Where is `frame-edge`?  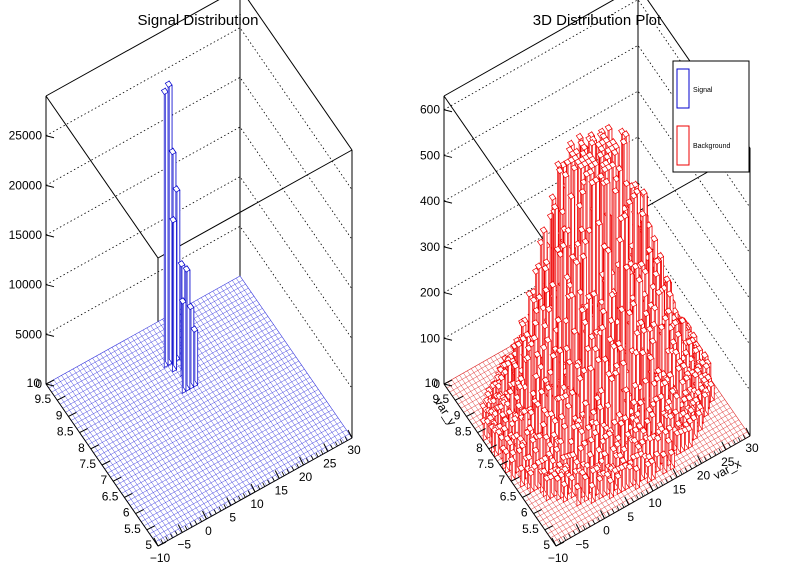
frame-edge is located at coordinates (132, 48).